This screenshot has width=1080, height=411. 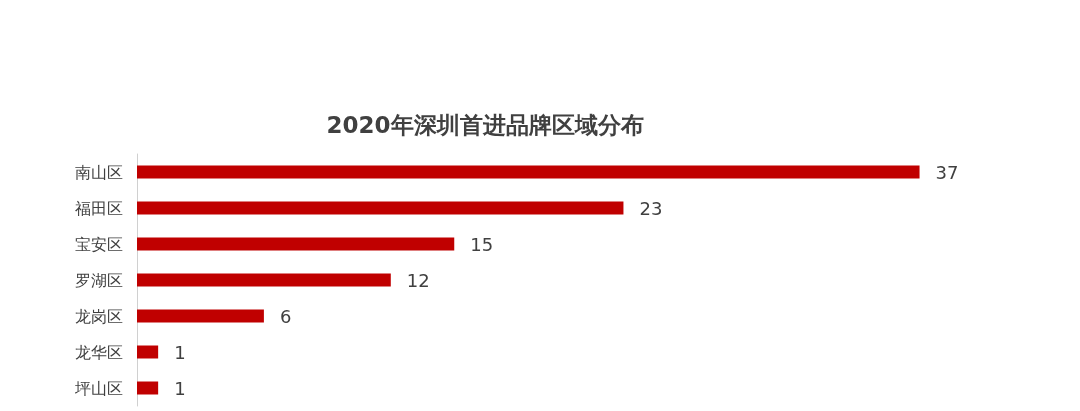 What do you see at coordinates (285, 316) in the screenshot?
I see `data-label: 6` at bounding box center [285, 316].